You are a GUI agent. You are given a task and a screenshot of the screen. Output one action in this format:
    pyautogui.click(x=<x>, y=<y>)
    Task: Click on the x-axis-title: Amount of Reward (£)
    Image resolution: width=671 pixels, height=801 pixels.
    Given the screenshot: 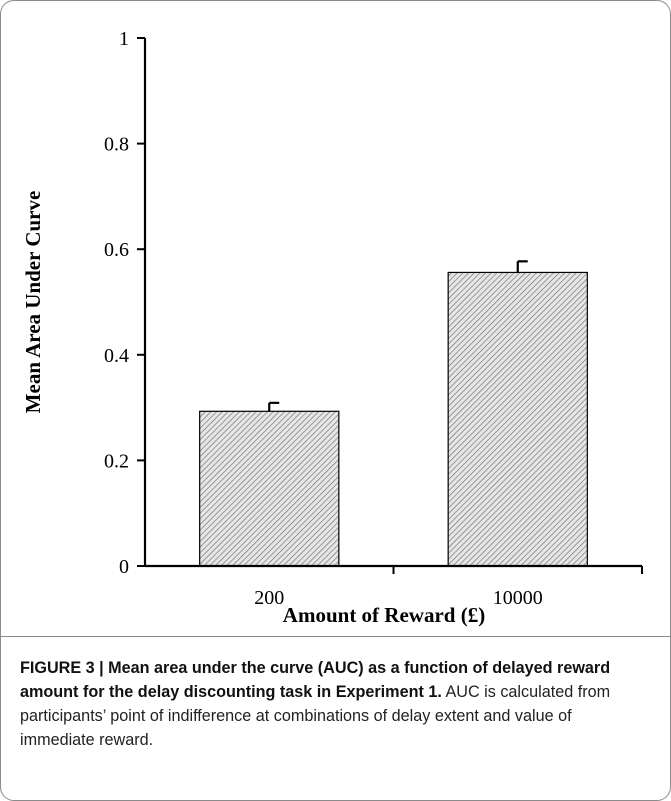 What is the action you would take?
    pyautogui.click(x=384, y=615)
    